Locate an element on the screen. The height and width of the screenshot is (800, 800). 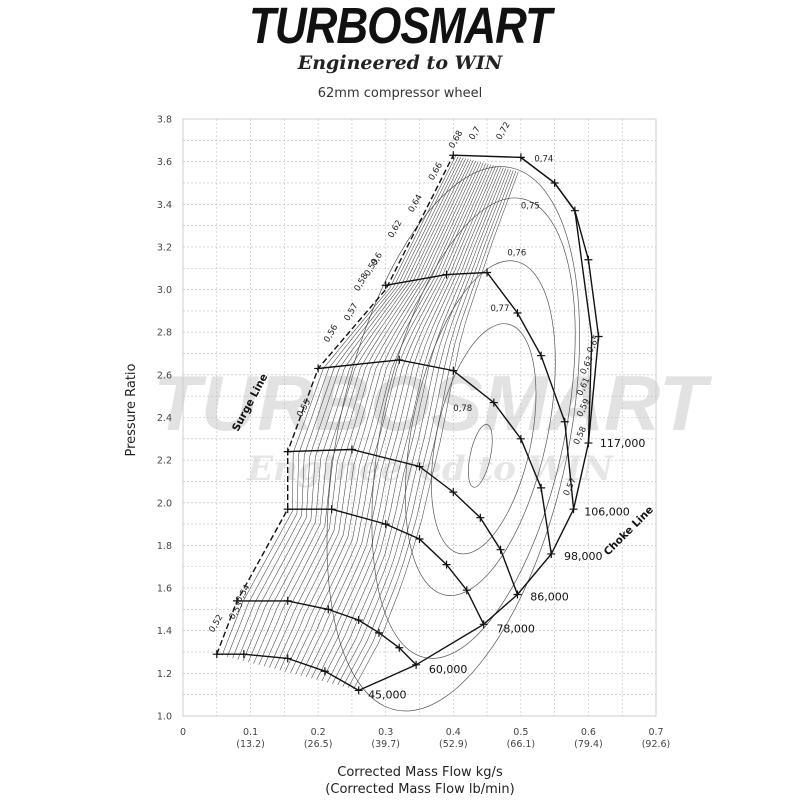
x-tick-label: 0.5 is located at coordinates (520, 732).